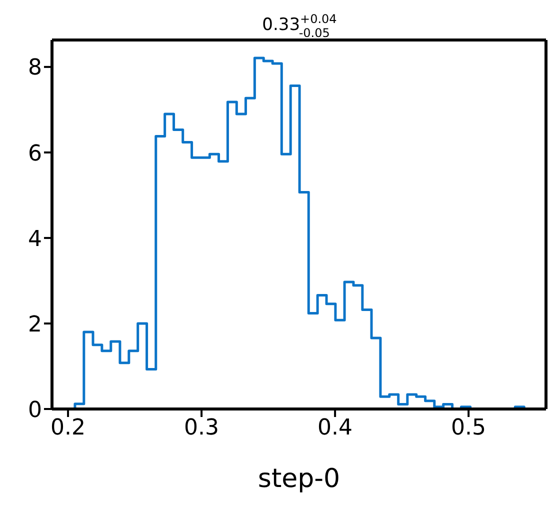 The height and width of the screenshot is (509, 557). What do you see at coordinates (299, 479) in the screenshot?
I see `x-axis-title: step-0` at bounding box center [299, 479].